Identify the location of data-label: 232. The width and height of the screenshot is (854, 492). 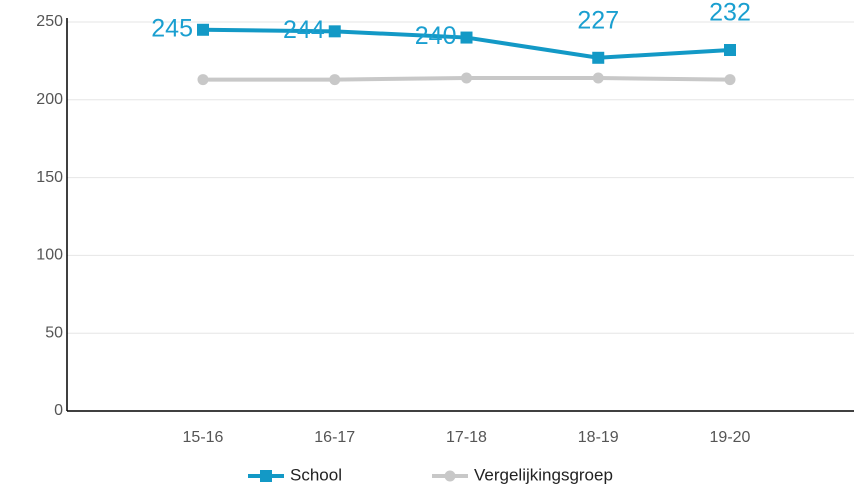
(730, 13).